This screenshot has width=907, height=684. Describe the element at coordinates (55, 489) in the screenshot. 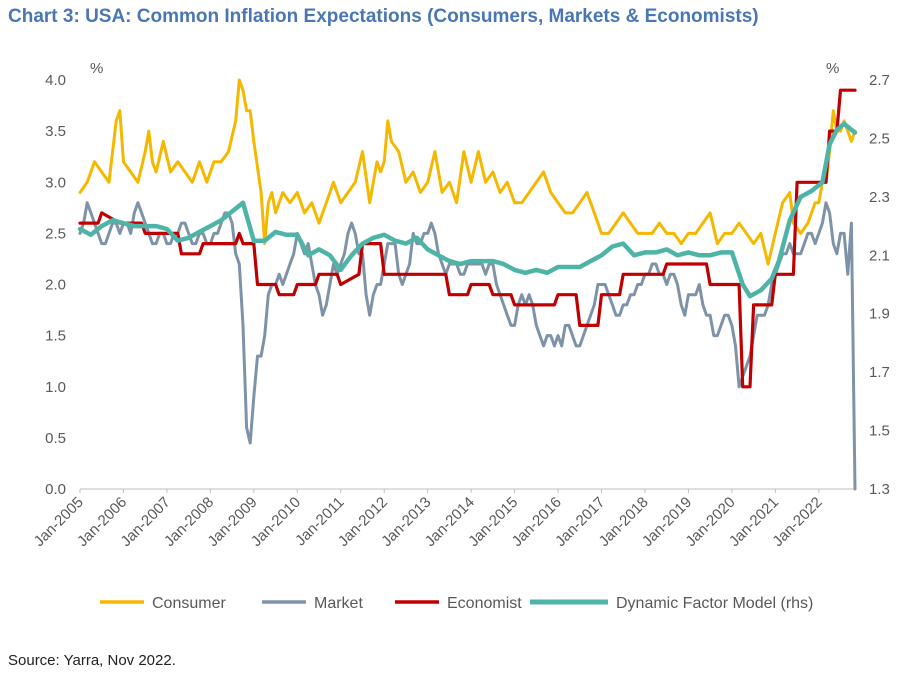

I see `left-tick-label: 0.0` at that location.